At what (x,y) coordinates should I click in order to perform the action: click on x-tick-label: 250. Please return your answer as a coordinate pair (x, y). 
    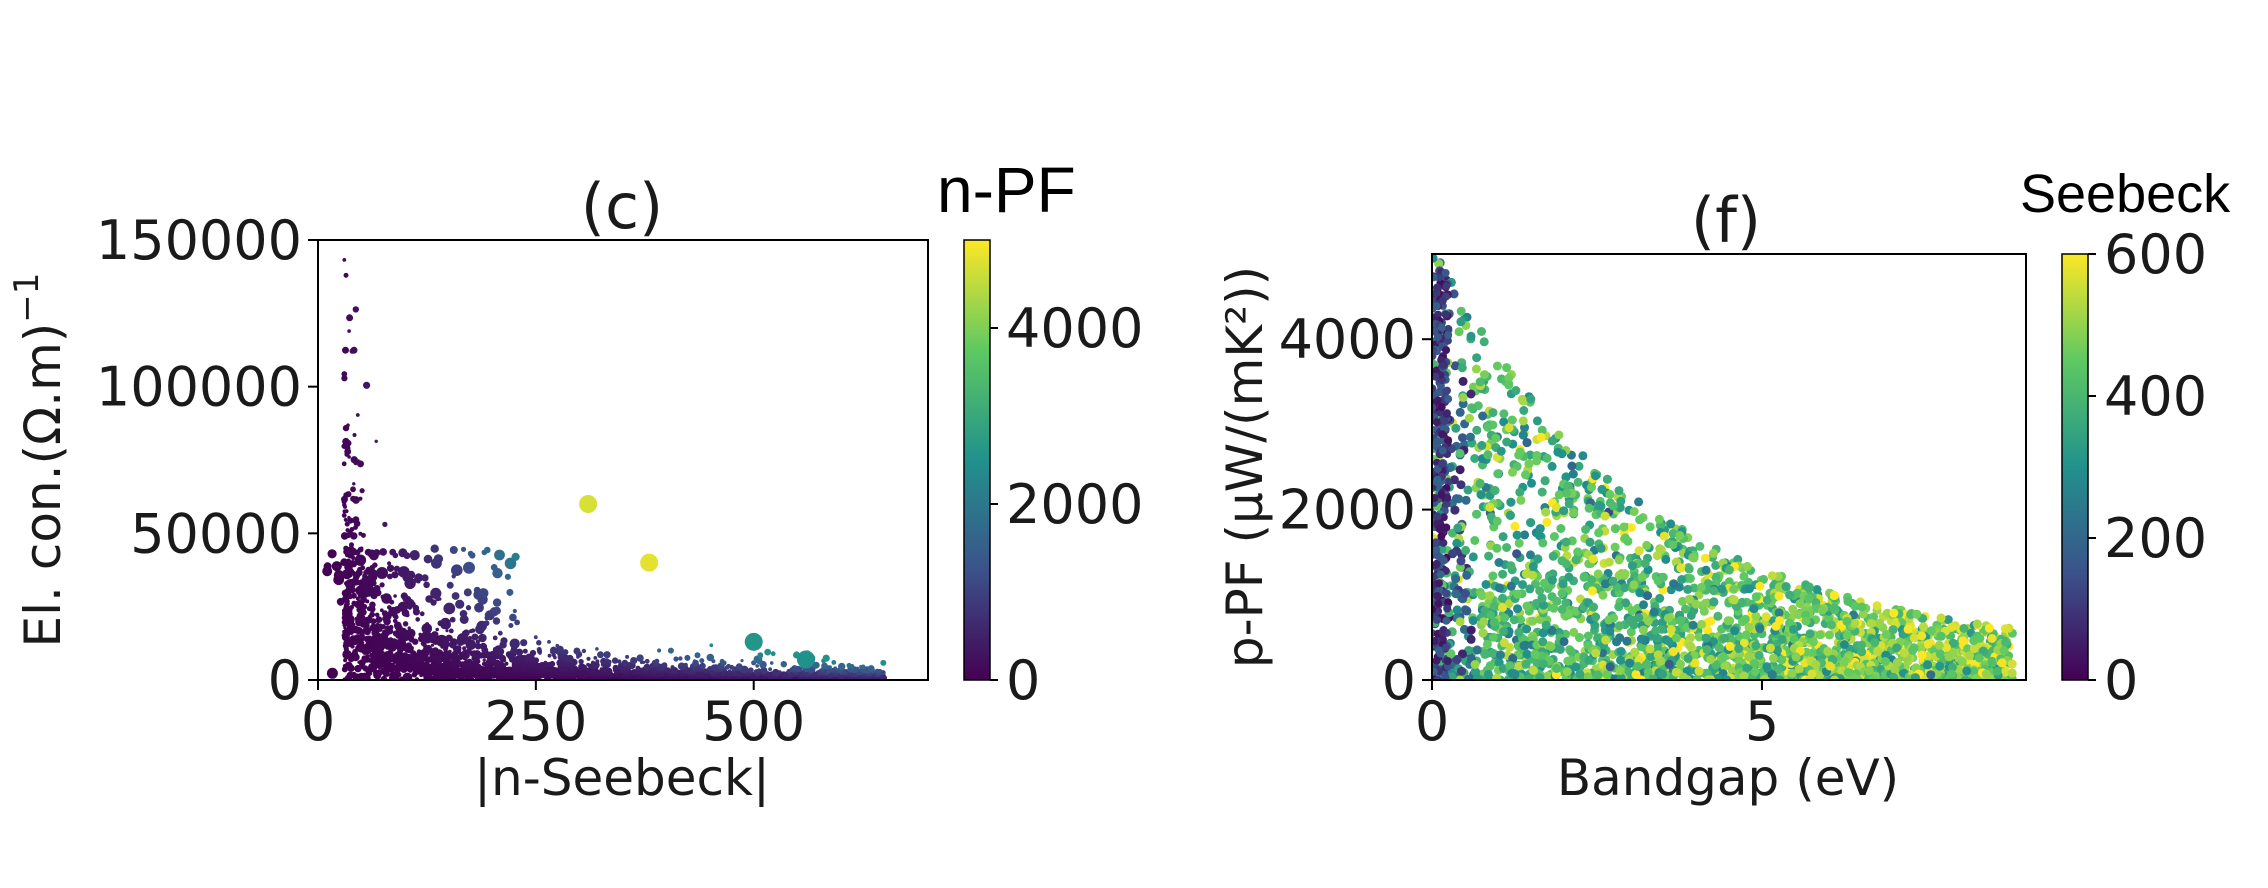
    Looking at the image, I should click on (535, 721).